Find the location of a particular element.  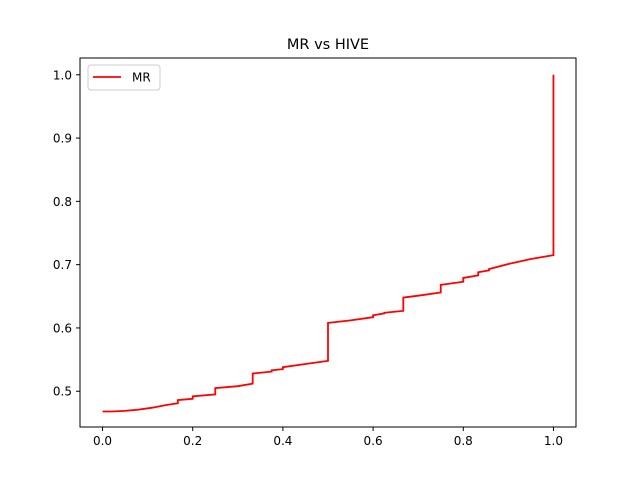

chart-title: MR vs HIVE is located at coordinates (328, 45).